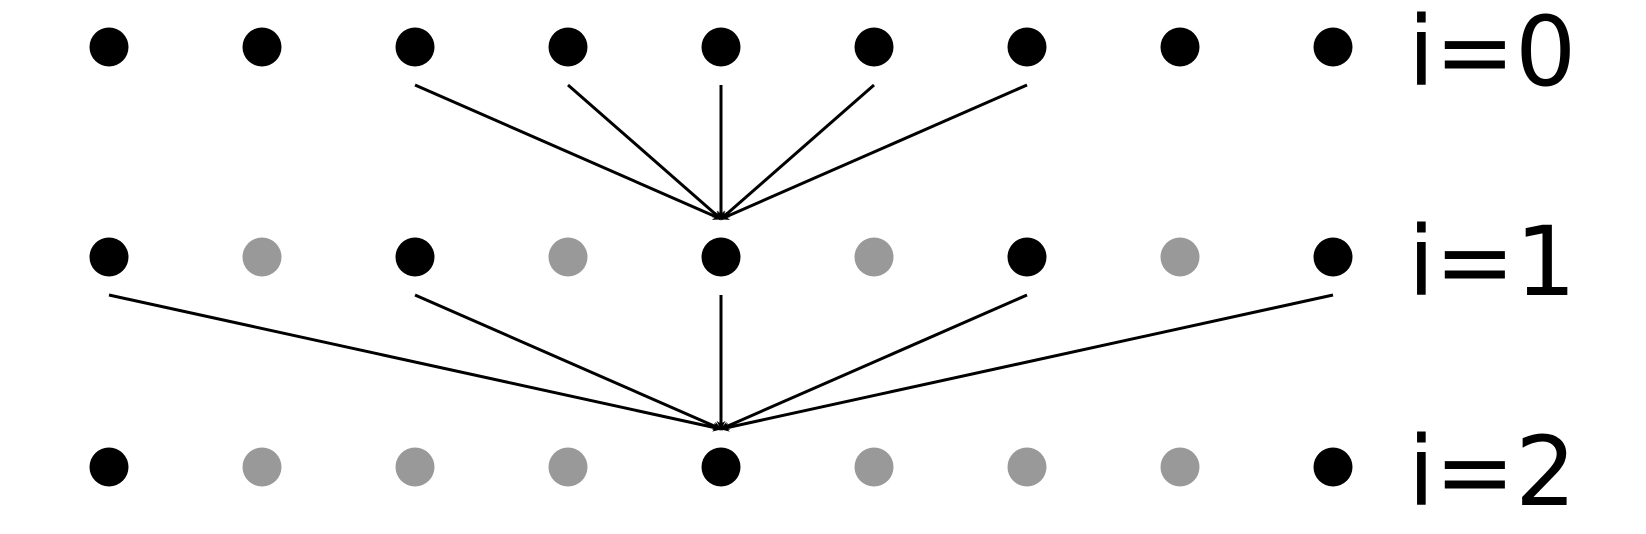 The width and height of the screenshot is (1646, 534). What do you see at coordinates (797, 152) in the screenshot?
I see `arrow-row0-col5-to-row1-col4` at bounding box center [797, 152].